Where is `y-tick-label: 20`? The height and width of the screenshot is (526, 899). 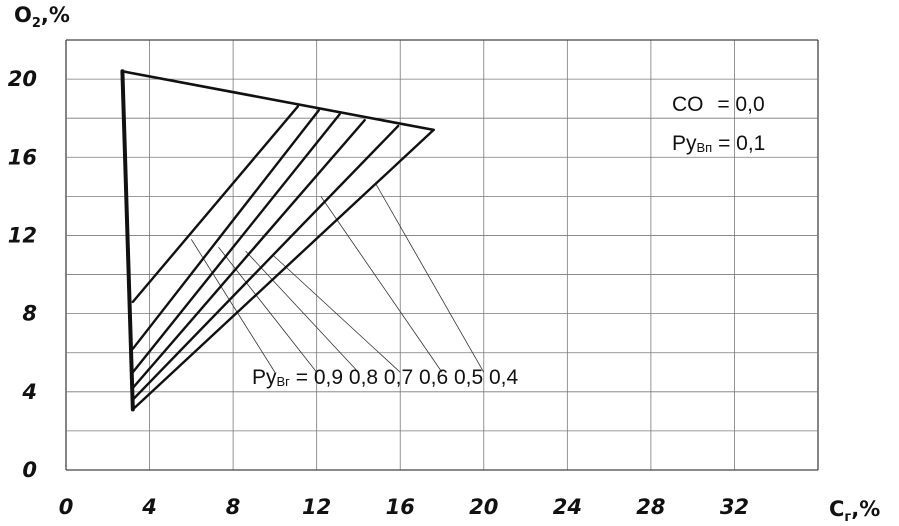
y-tick-label: 20 is located at coordinates (22, 79).